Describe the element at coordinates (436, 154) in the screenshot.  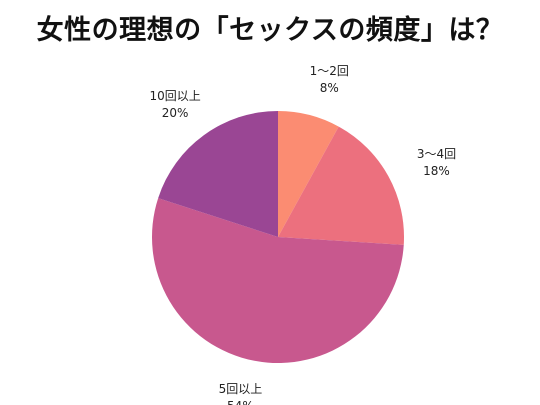
I see `slice-category-label: 3〜4回` at that location.